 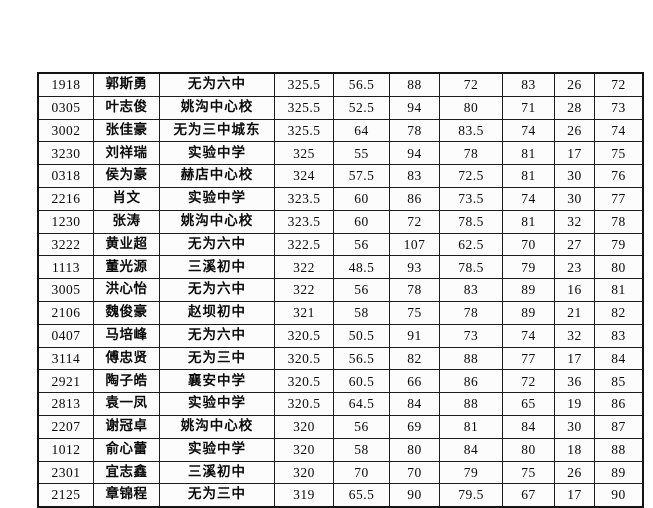 What do you see at coordinates (619, 449) in the screenshot?
I see `cell-rank: 88` at bounding box center [619, 449].